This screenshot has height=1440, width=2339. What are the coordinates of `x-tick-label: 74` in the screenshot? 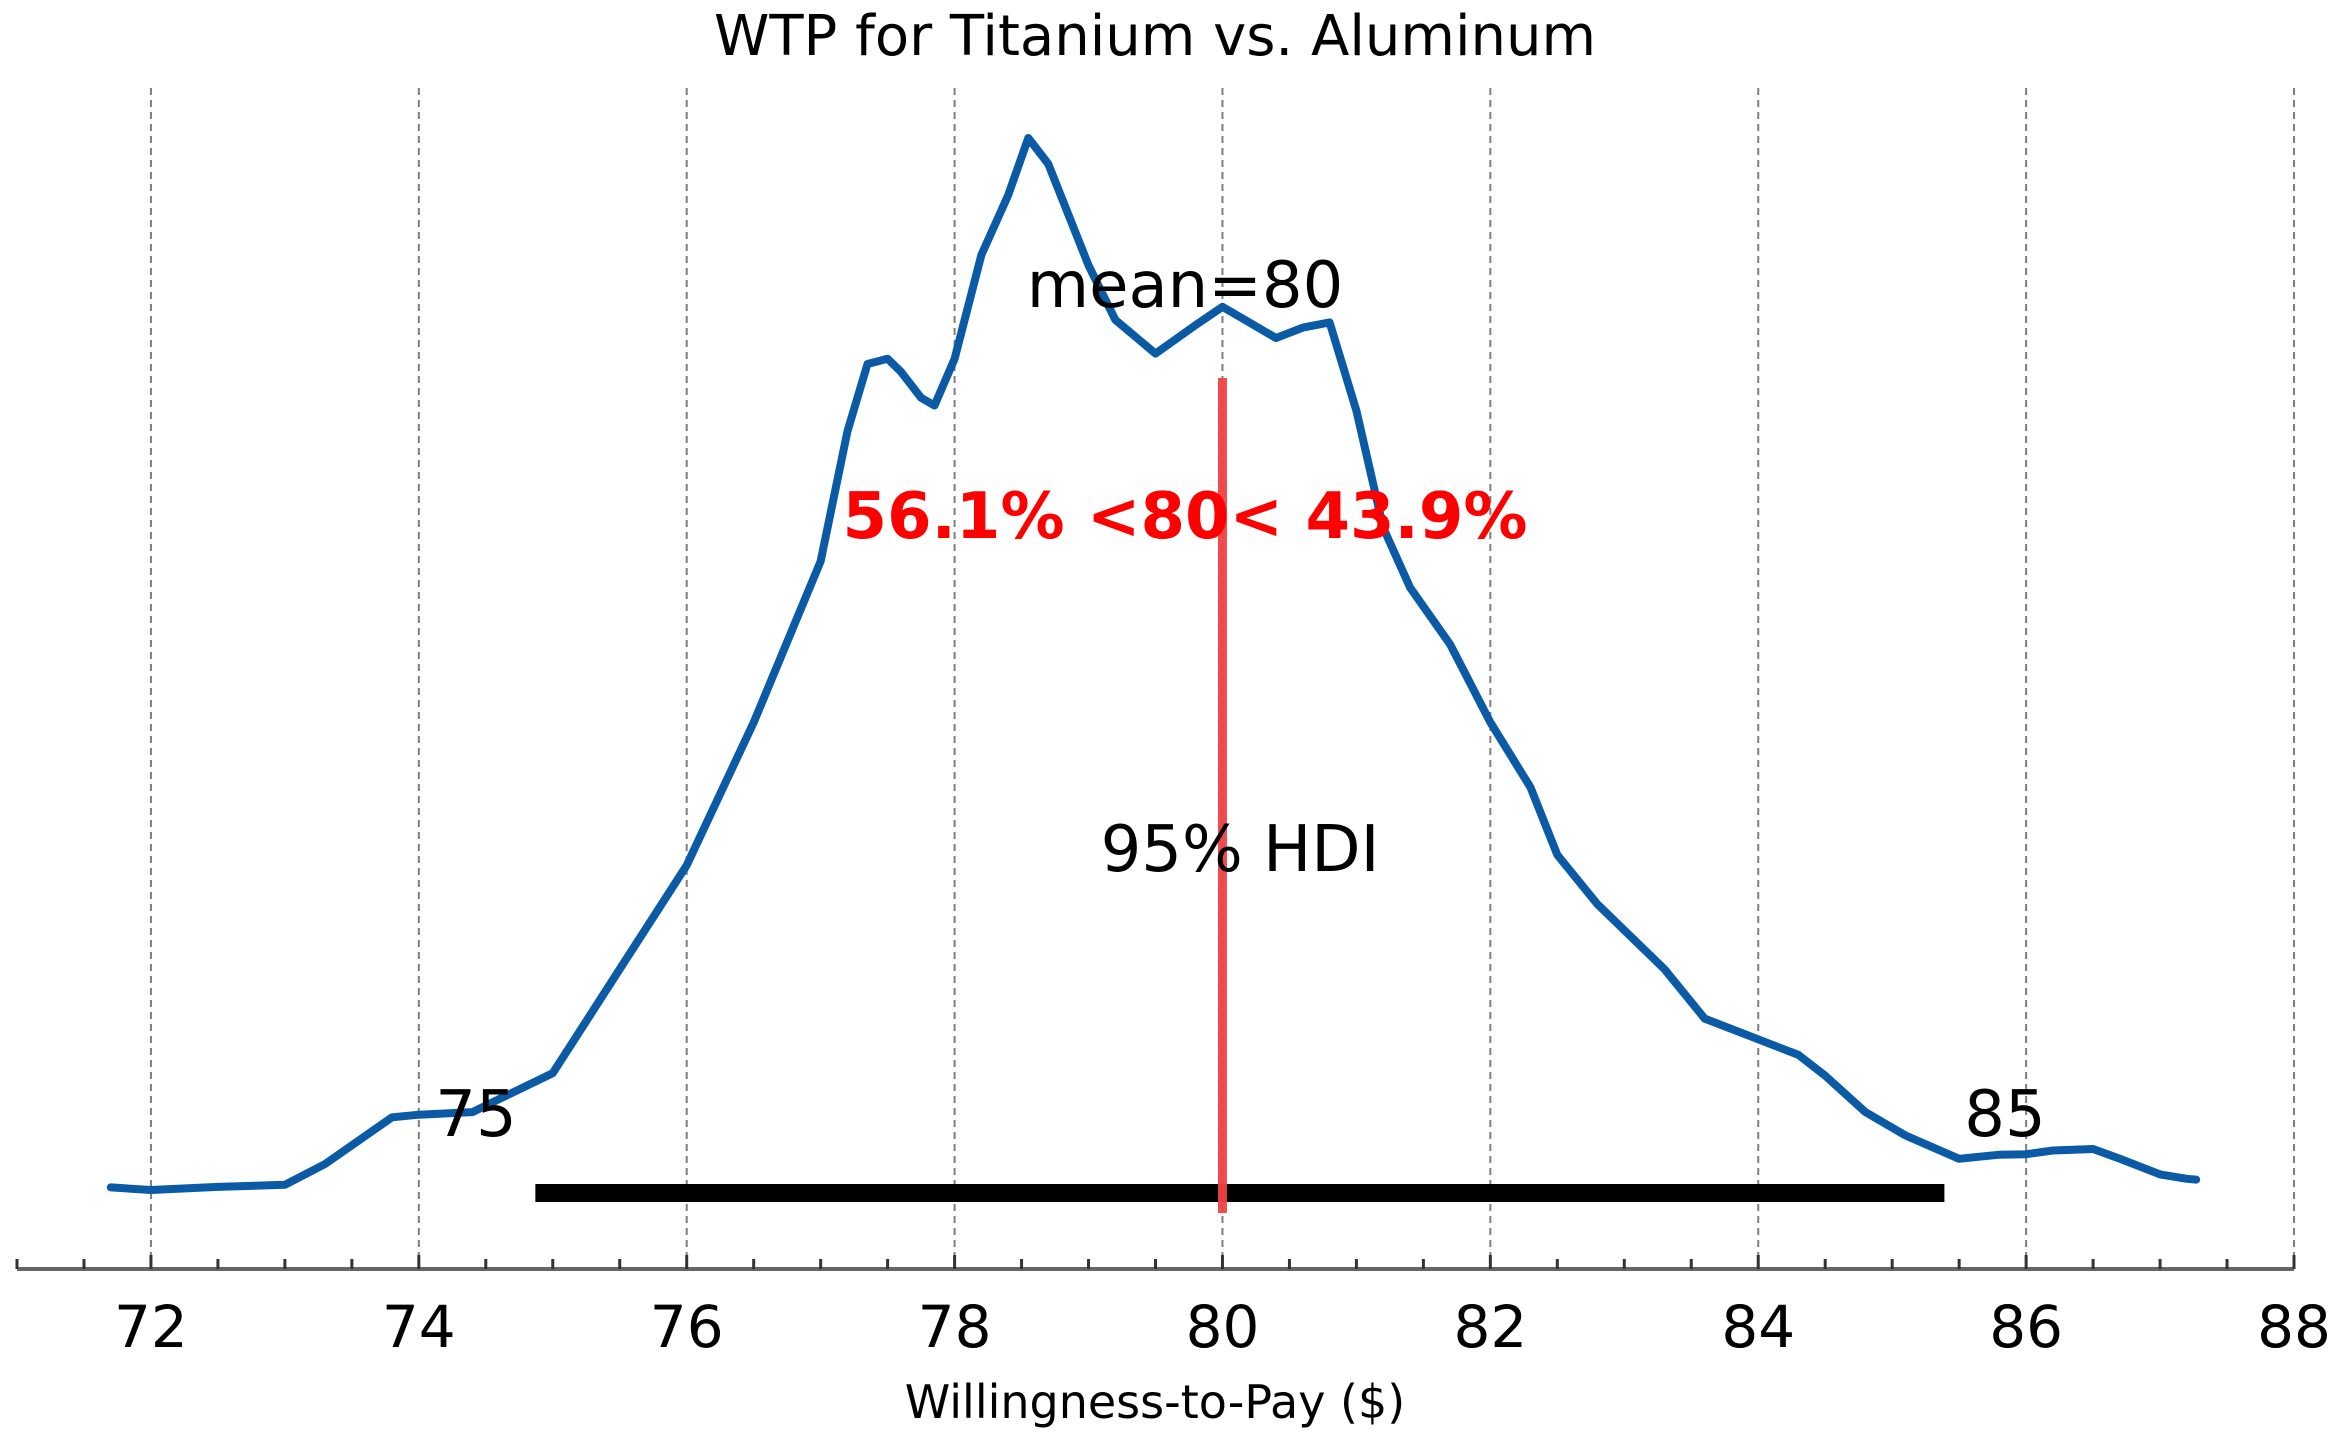 It's located at (419, 1327).